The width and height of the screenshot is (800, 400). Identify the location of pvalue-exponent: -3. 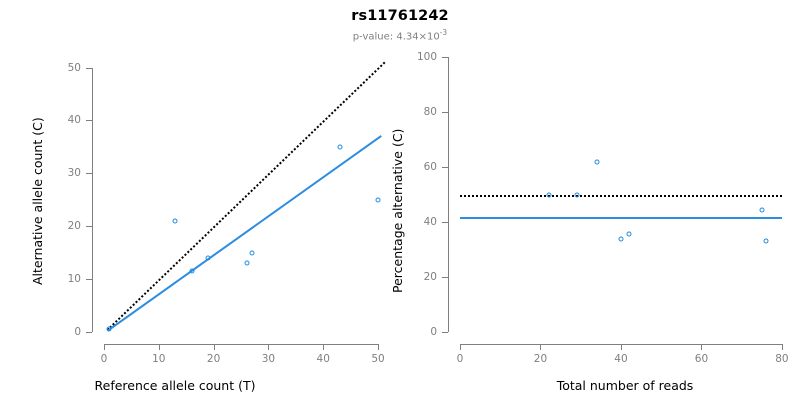
(443, 32).